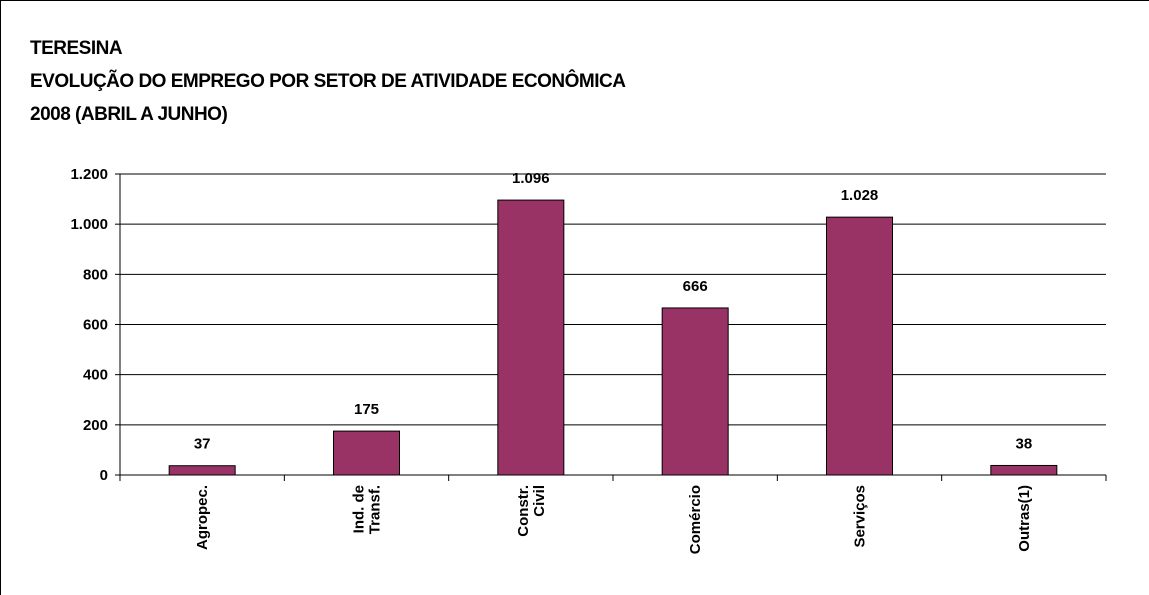 Image resolution: width=1149 pixels, height=595 pixels. What do you see at coordinates (695, 519) in the screenshot?
I see `x-tick-label: Comércio` at bounding box center [695, 519].